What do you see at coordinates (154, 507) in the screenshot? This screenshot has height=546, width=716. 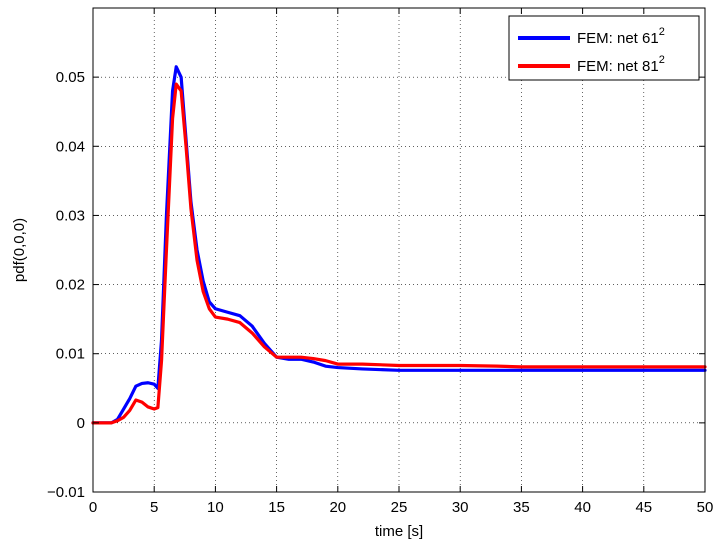 I see `x-tick-label: 5` at bounding box center [154, 507].